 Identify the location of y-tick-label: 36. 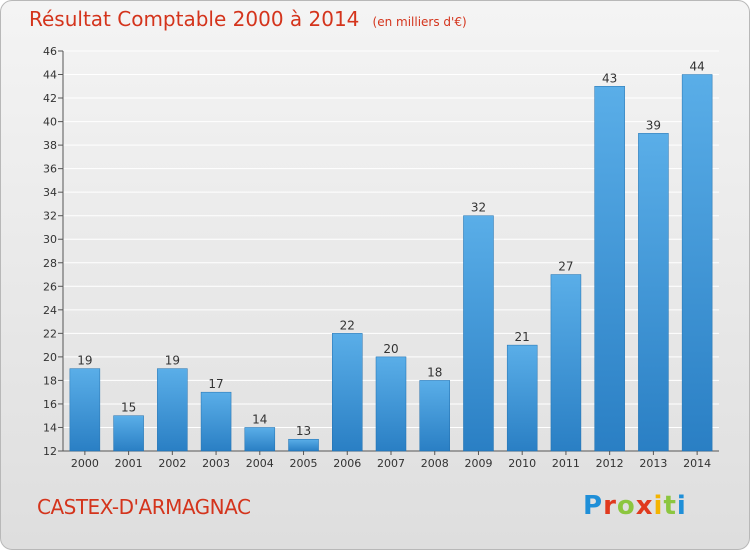
(50, 169).